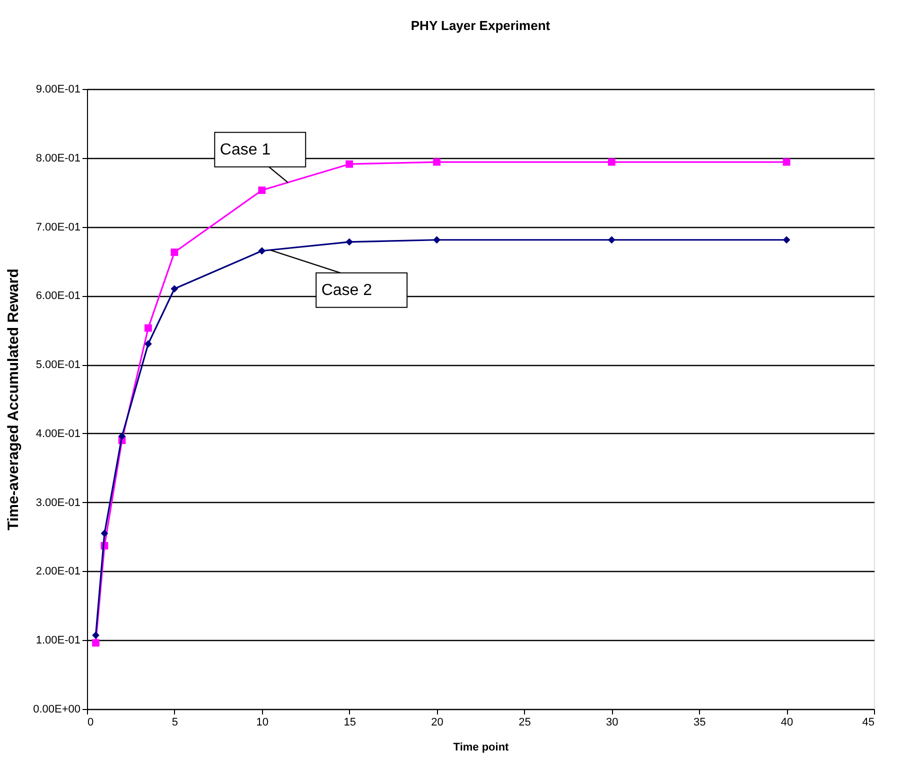 The image size is (915, 765). What do you see at coordinates (91, 722) in the screenshot?
I see `x-tick-label: 0` at bounding box center [91, 722].